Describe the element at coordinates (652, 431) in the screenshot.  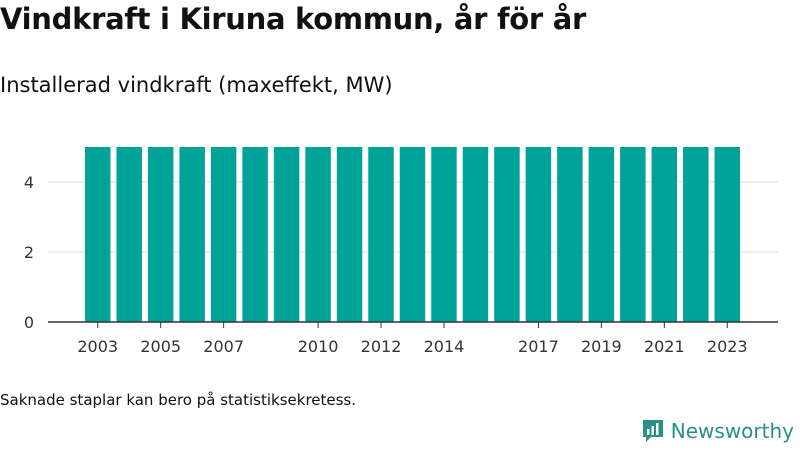
I see `newsworthy-logo-icon` at that location.